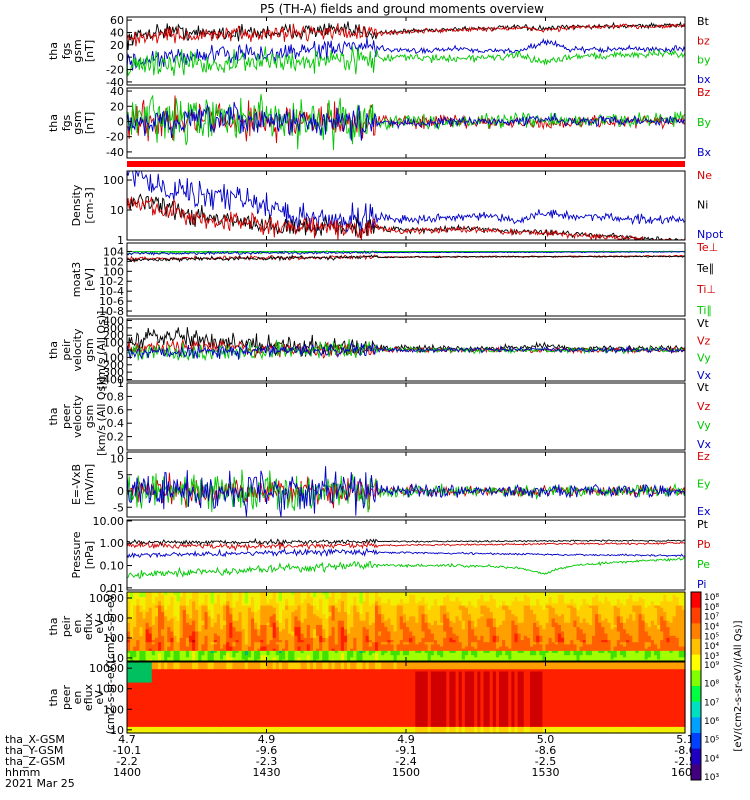 Image resolution: width=750 pixels, height=800 pixels. Describe the element at coordinates (117, 20) in the screenshot. I see `y-tick-label: 60` at that location.